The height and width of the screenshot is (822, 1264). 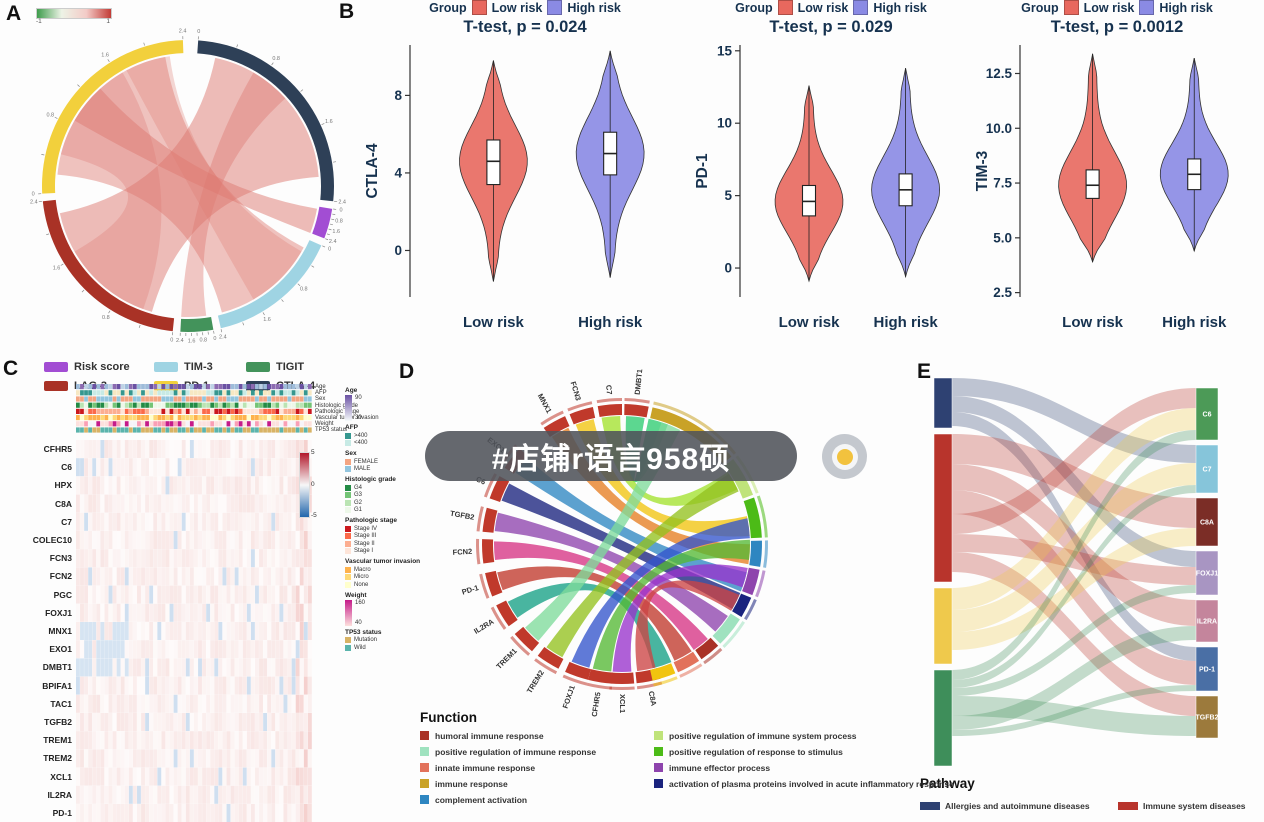 I want to click on legend-label: TIGIT, so click(x=290, y=367).